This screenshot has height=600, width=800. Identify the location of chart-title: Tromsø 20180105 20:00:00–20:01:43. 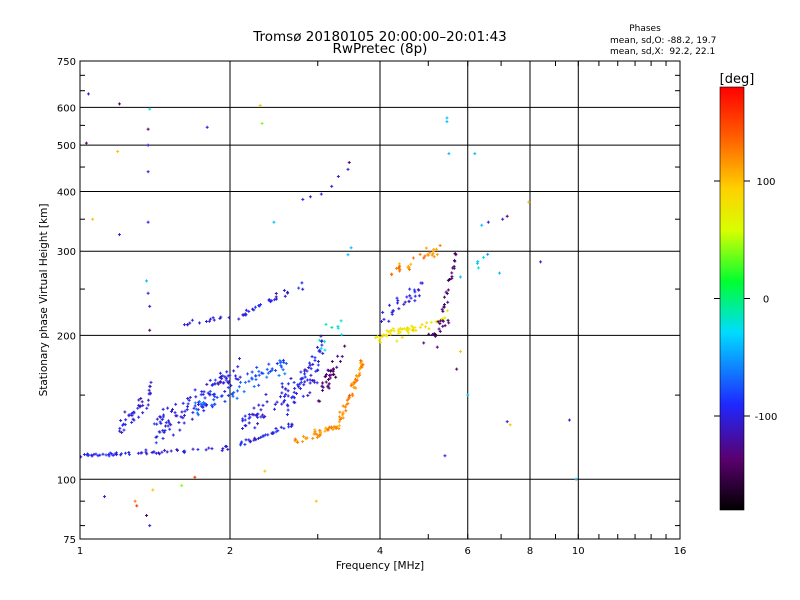
(379, 37).